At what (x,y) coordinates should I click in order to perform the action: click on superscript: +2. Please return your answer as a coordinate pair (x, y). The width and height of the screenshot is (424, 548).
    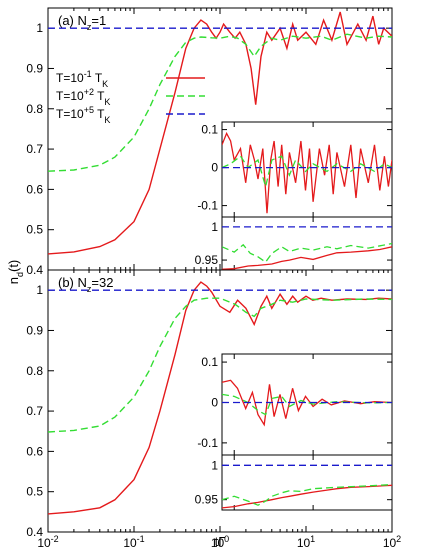
    Looking at the image, I should click on (89, 92).